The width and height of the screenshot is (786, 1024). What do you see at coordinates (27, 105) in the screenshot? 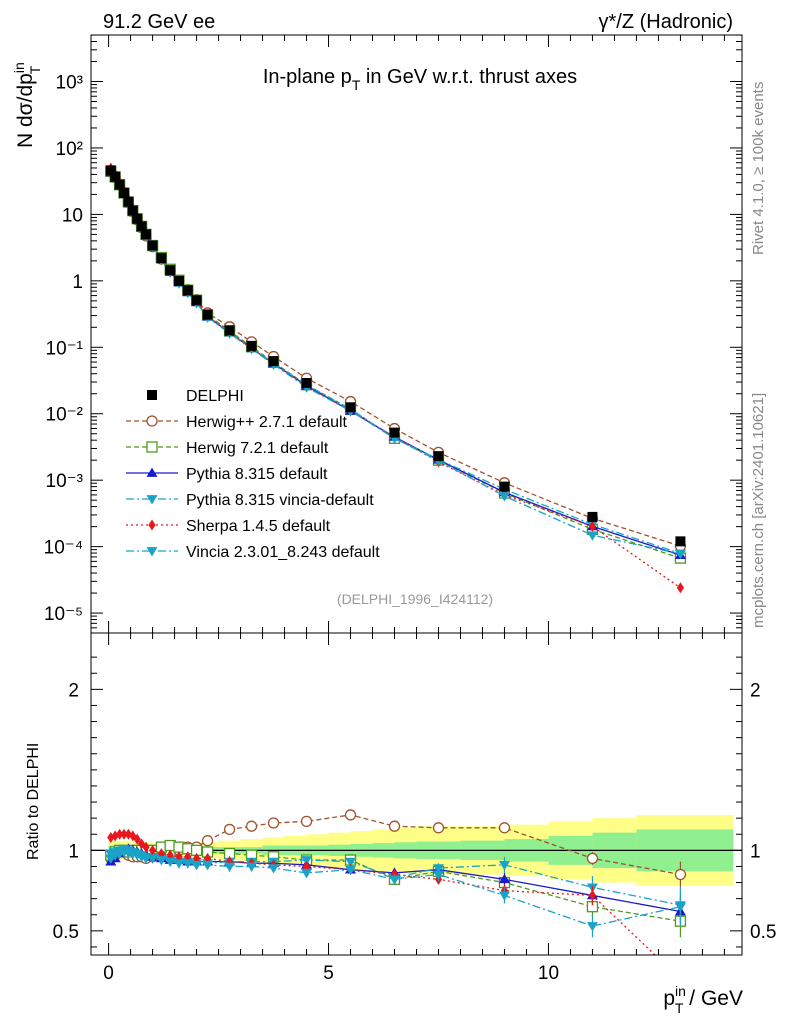
I see `main-y-axis-label: N dσ/dpinT` at bounding box center [27, 105].